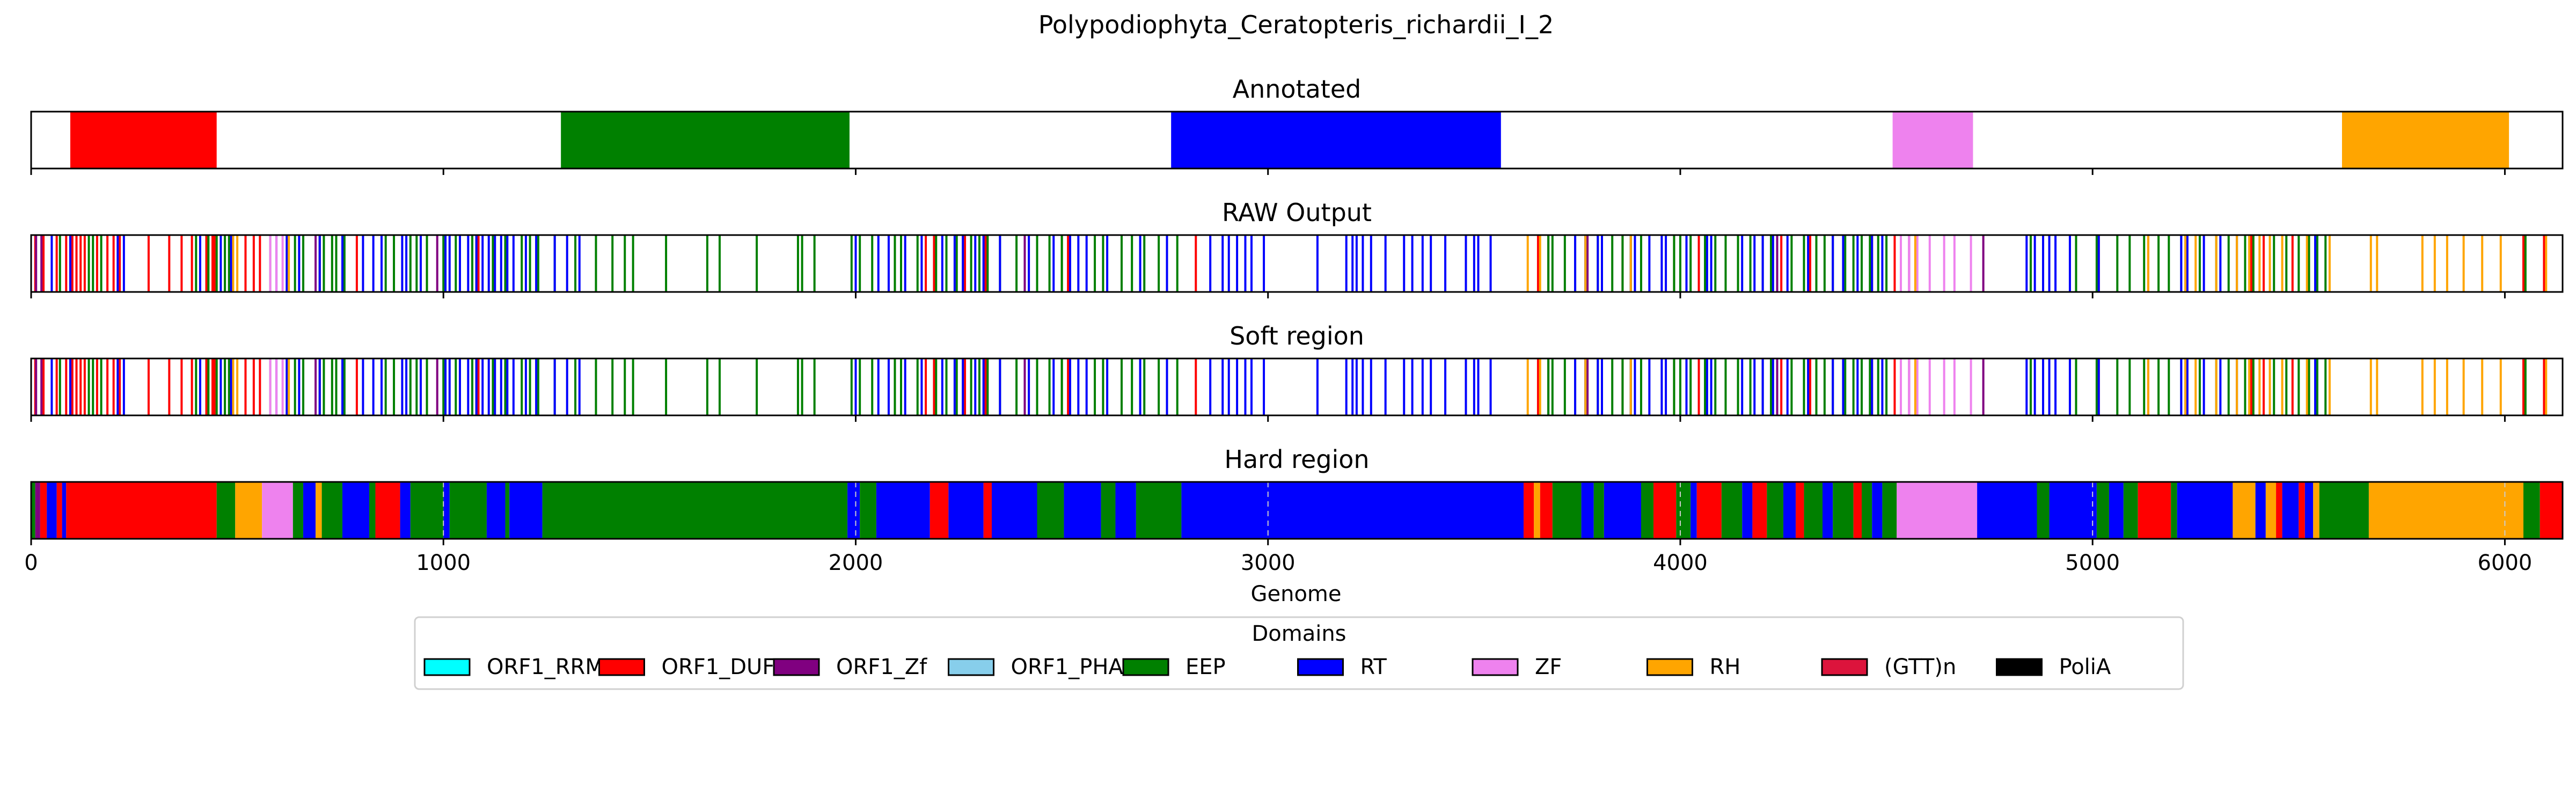 This screenshot has width=2576, height=805. I want to click on legend-label: ORF1_PHA, so click(1067, 667).